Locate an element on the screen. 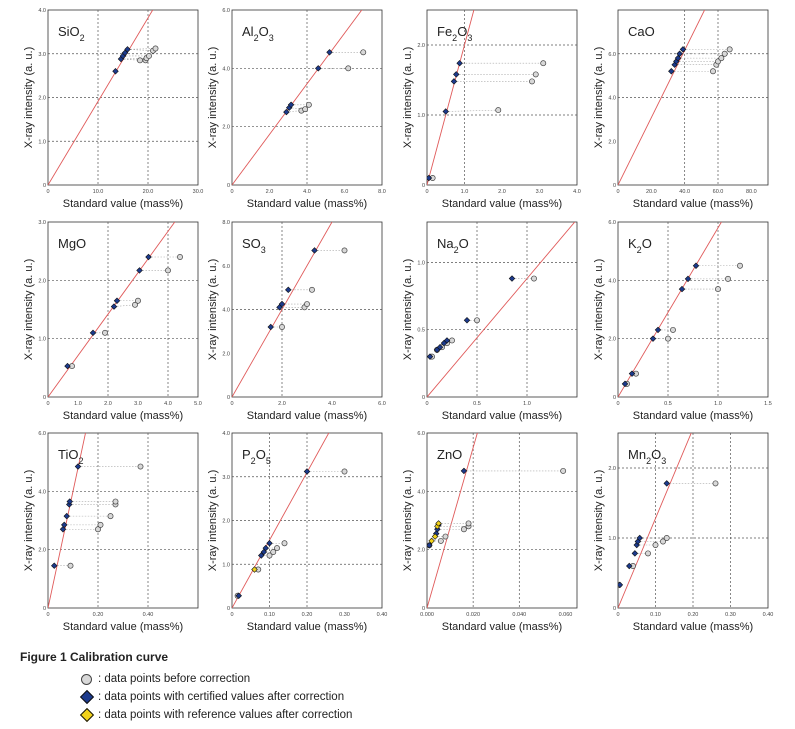 Image resolution: width=795 pixels, height=729 pixels. y-tick-label: 6.0 is located at coordinates (421, 434).